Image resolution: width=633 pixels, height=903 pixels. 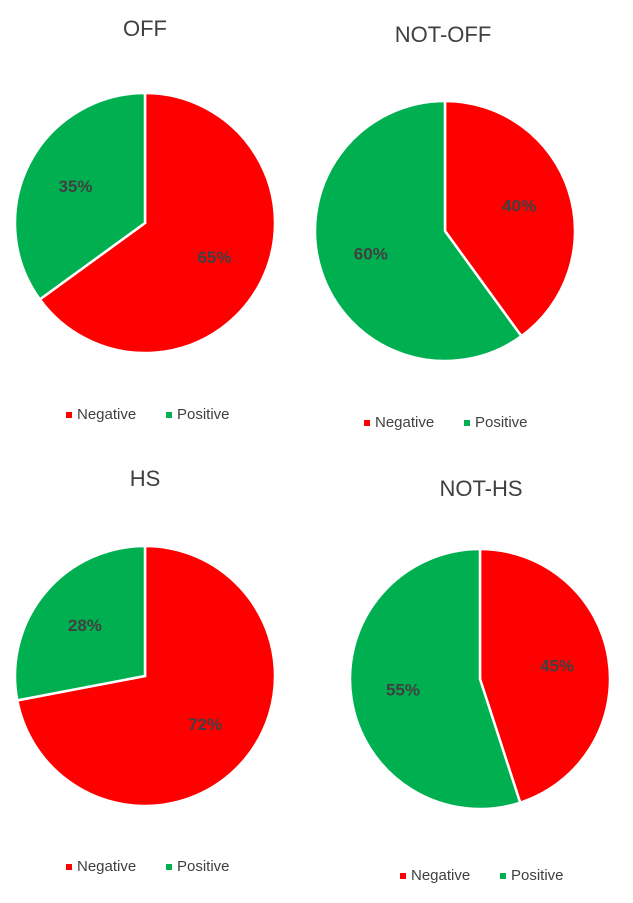 I want to click on data-label-positive: 28%, so click(x=85, y=625).